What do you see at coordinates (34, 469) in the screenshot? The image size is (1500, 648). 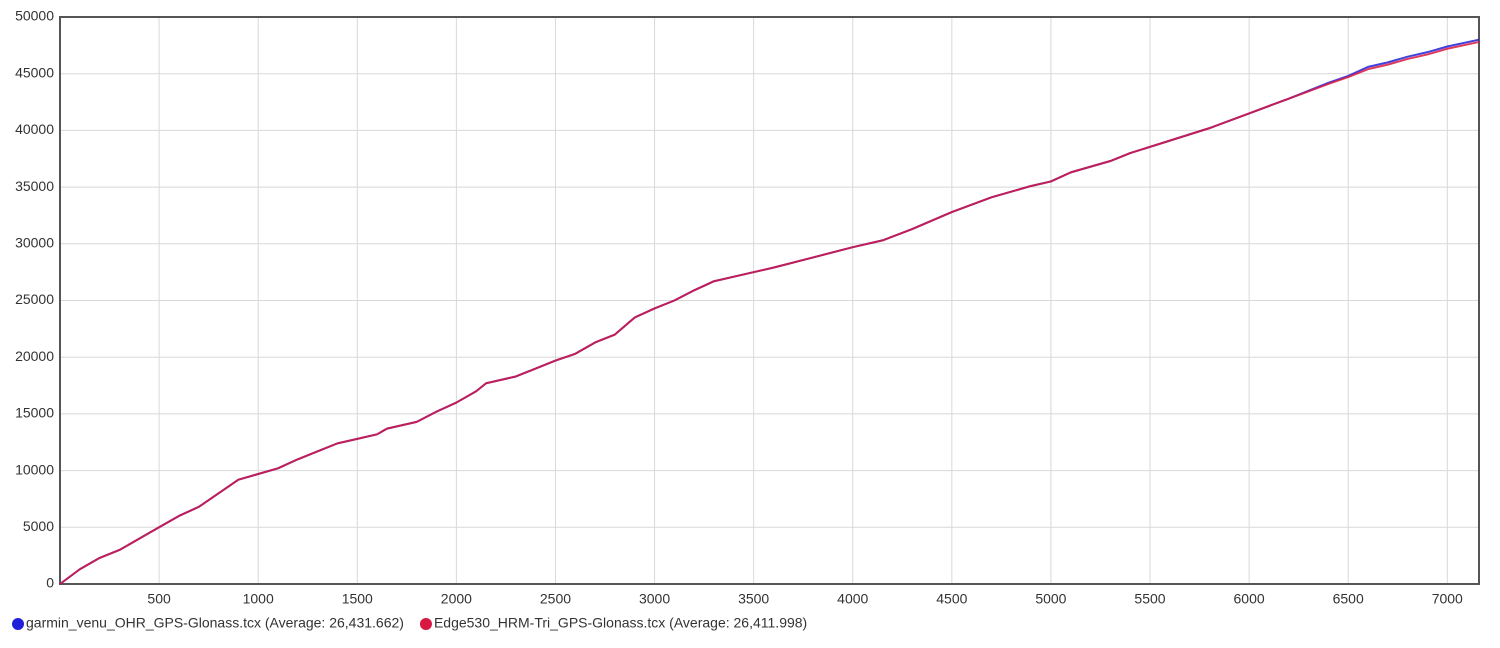 I see `y-tick-label: 10000` at bounding box center [34, 469].